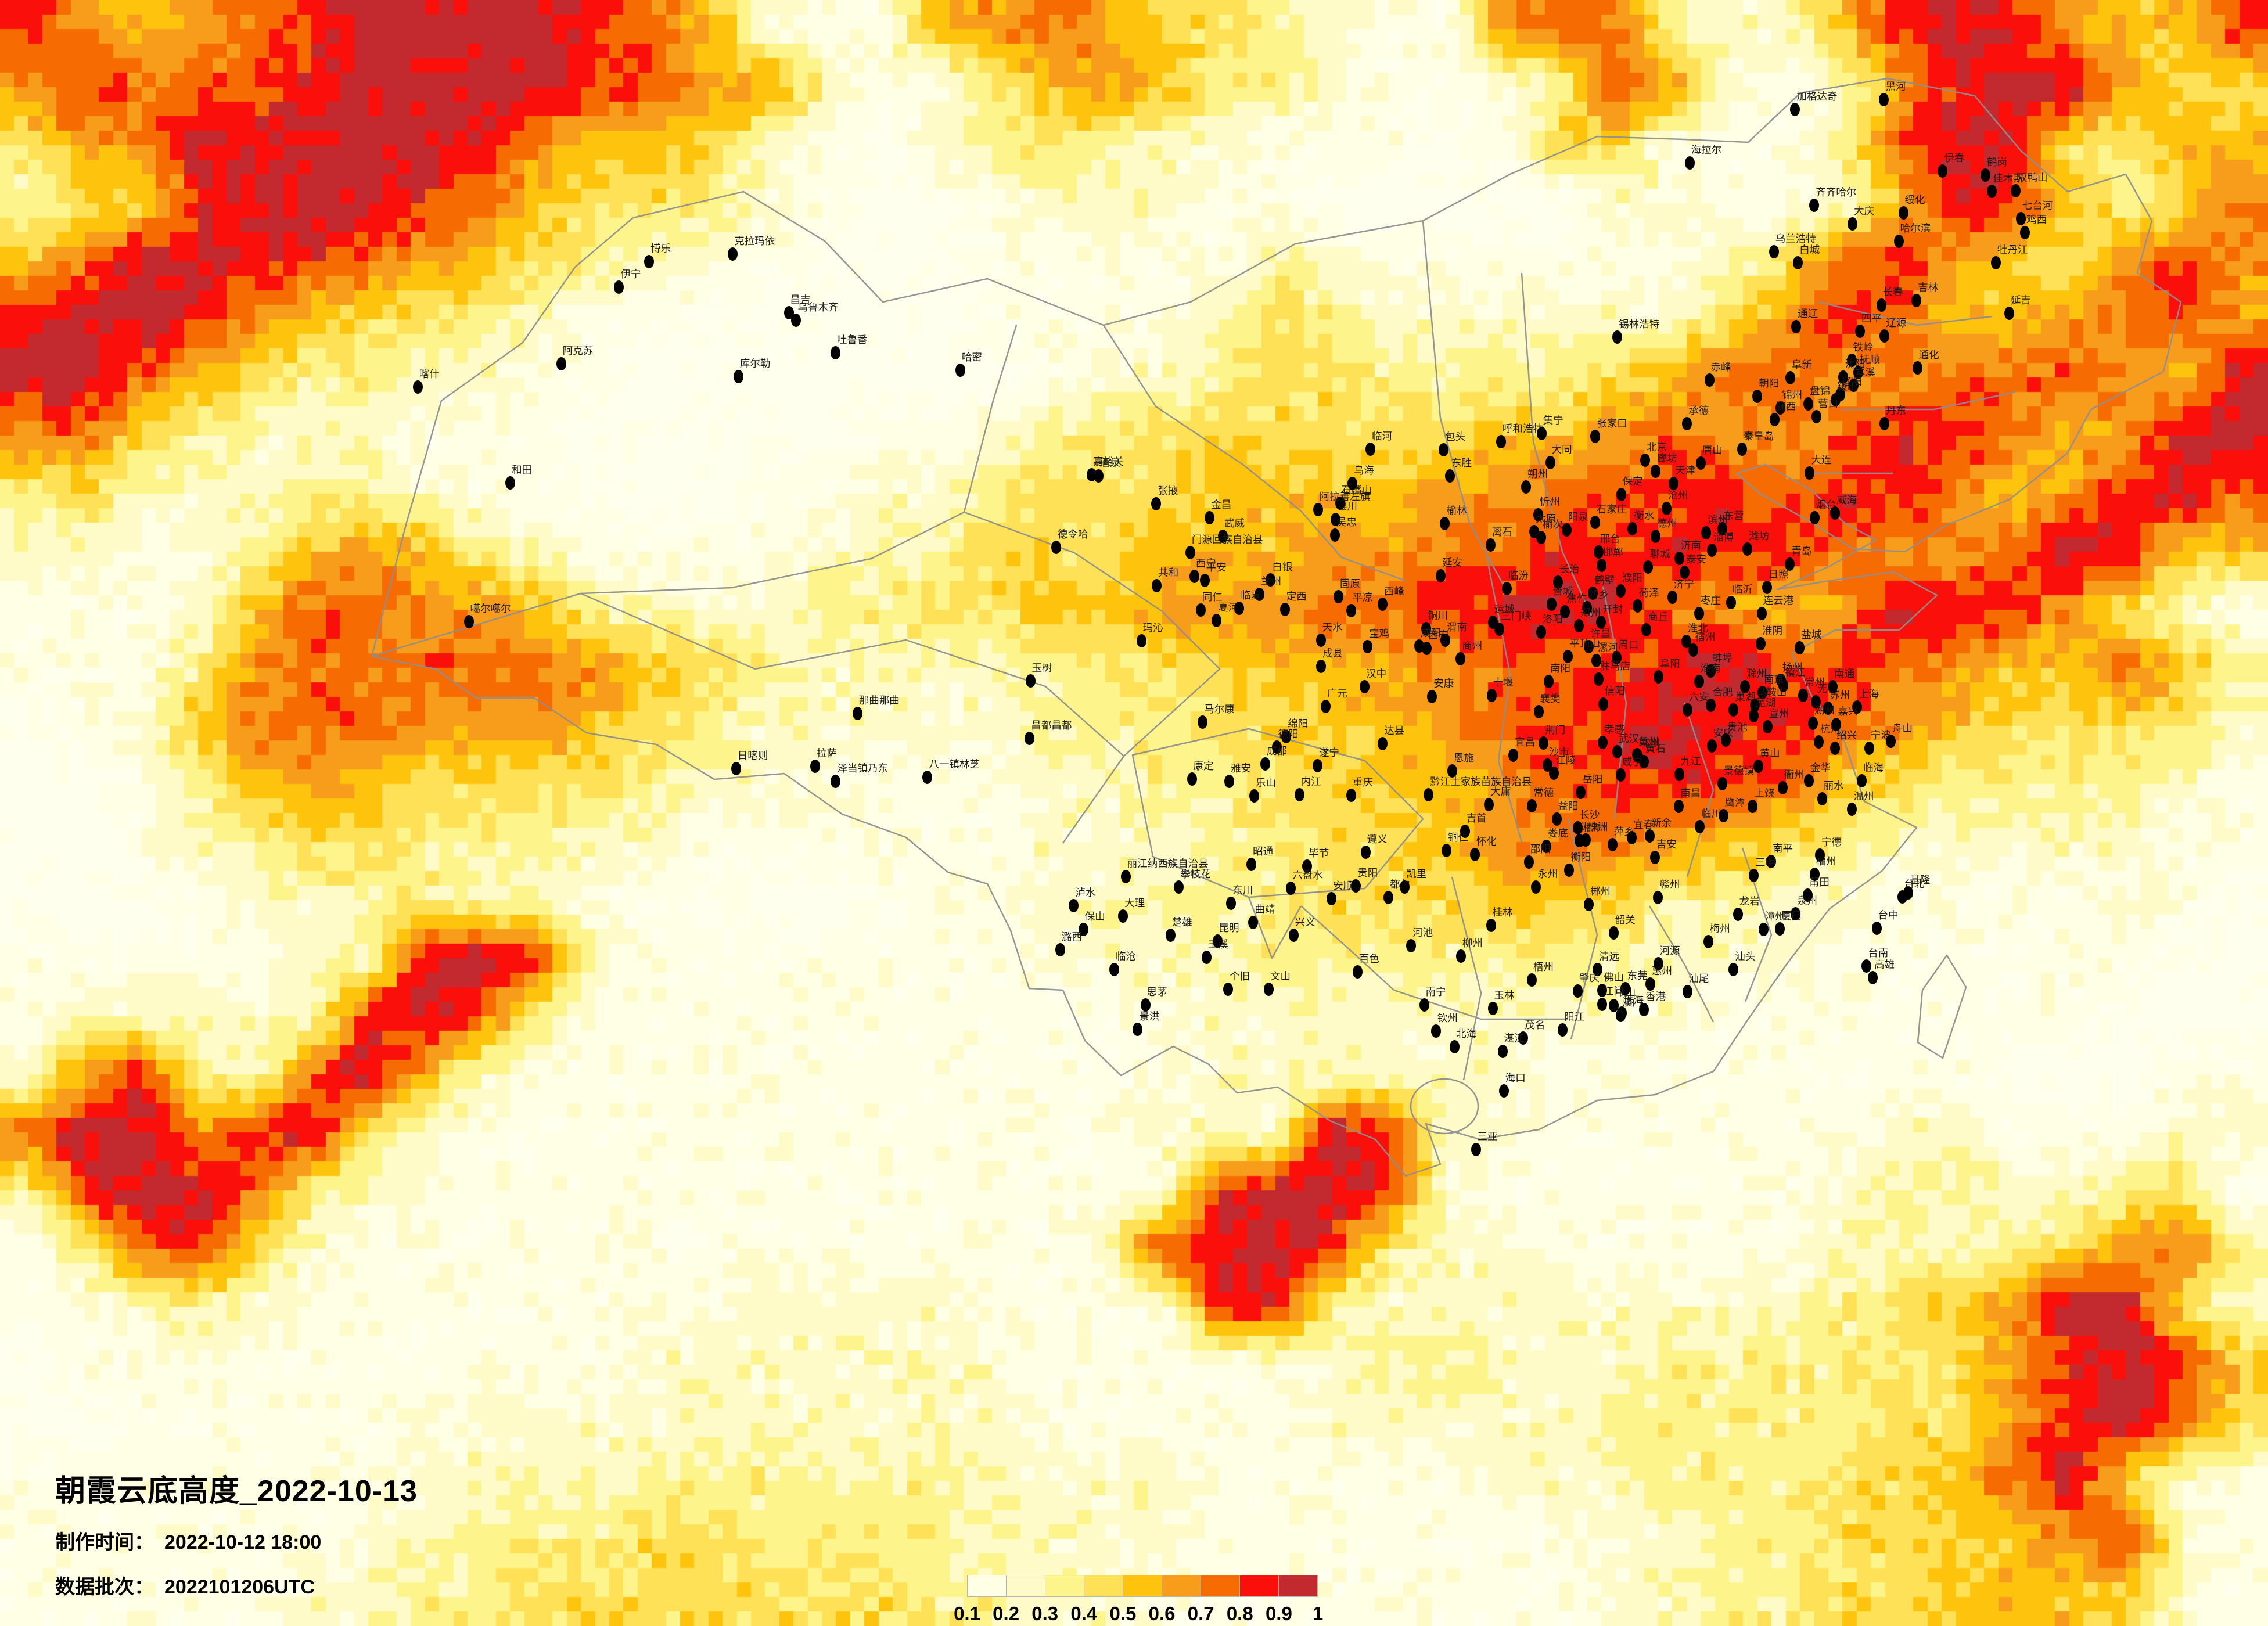  Describe the element at coordinates (1814, 683) in the screenshot. I see `city-label: 常州` at that location.